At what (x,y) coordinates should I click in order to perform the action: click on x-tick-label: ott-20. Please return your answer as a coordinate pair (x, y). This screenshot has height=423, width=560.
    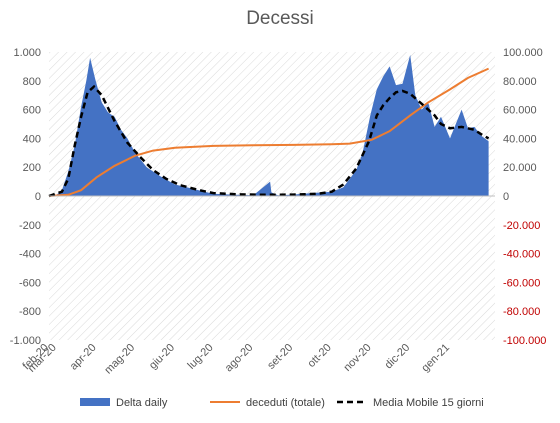
    Looking at the image, I should click on (320, 356).